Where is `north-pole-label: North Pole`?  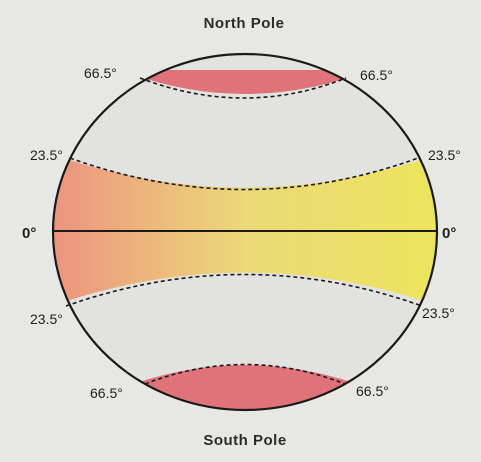
north-pole-label: North Pole is located at coordinates (244, 23).